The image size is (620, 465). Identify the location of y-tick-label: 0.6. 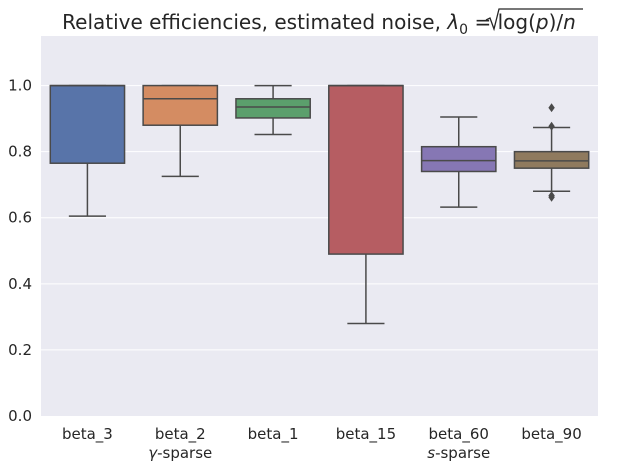
(20, 218).